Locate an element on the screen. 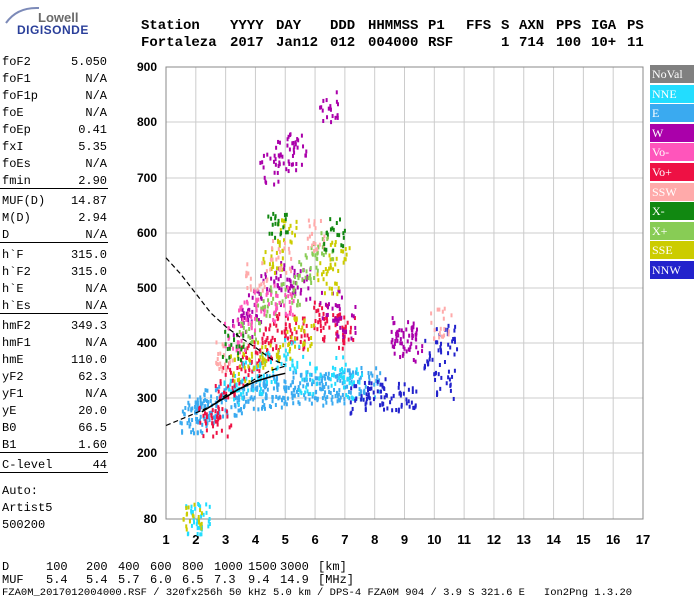  legend-label: SSE is located at coordinates (662, 250).